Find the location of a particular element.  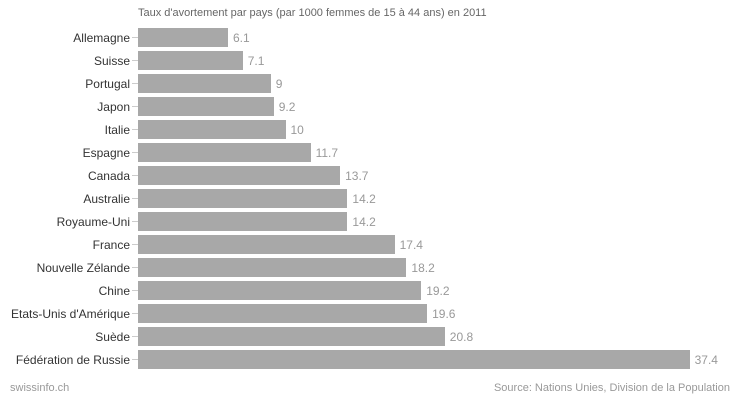

bar-area: 10 is located at coordinates (439, 129).